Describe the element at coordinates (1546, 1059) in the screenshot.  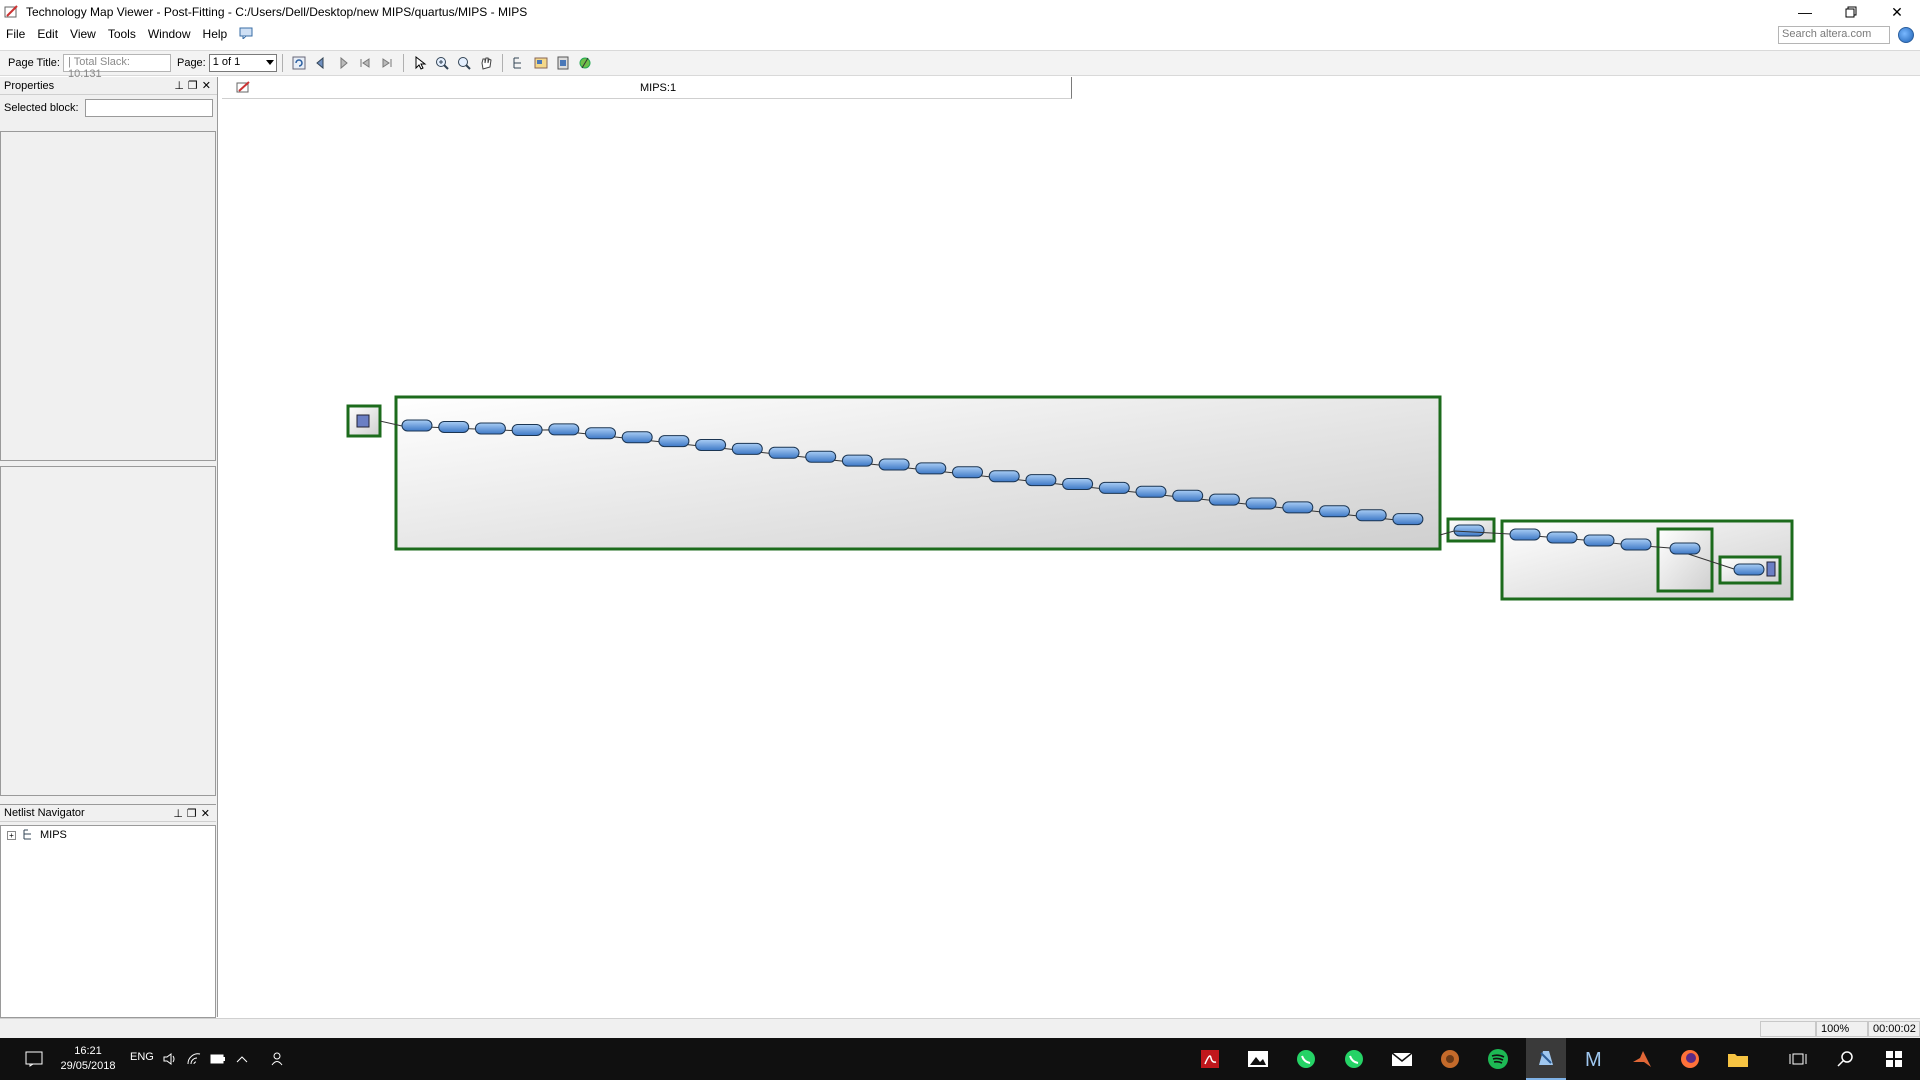
I see `quartus-taskbar-icon` at that location.